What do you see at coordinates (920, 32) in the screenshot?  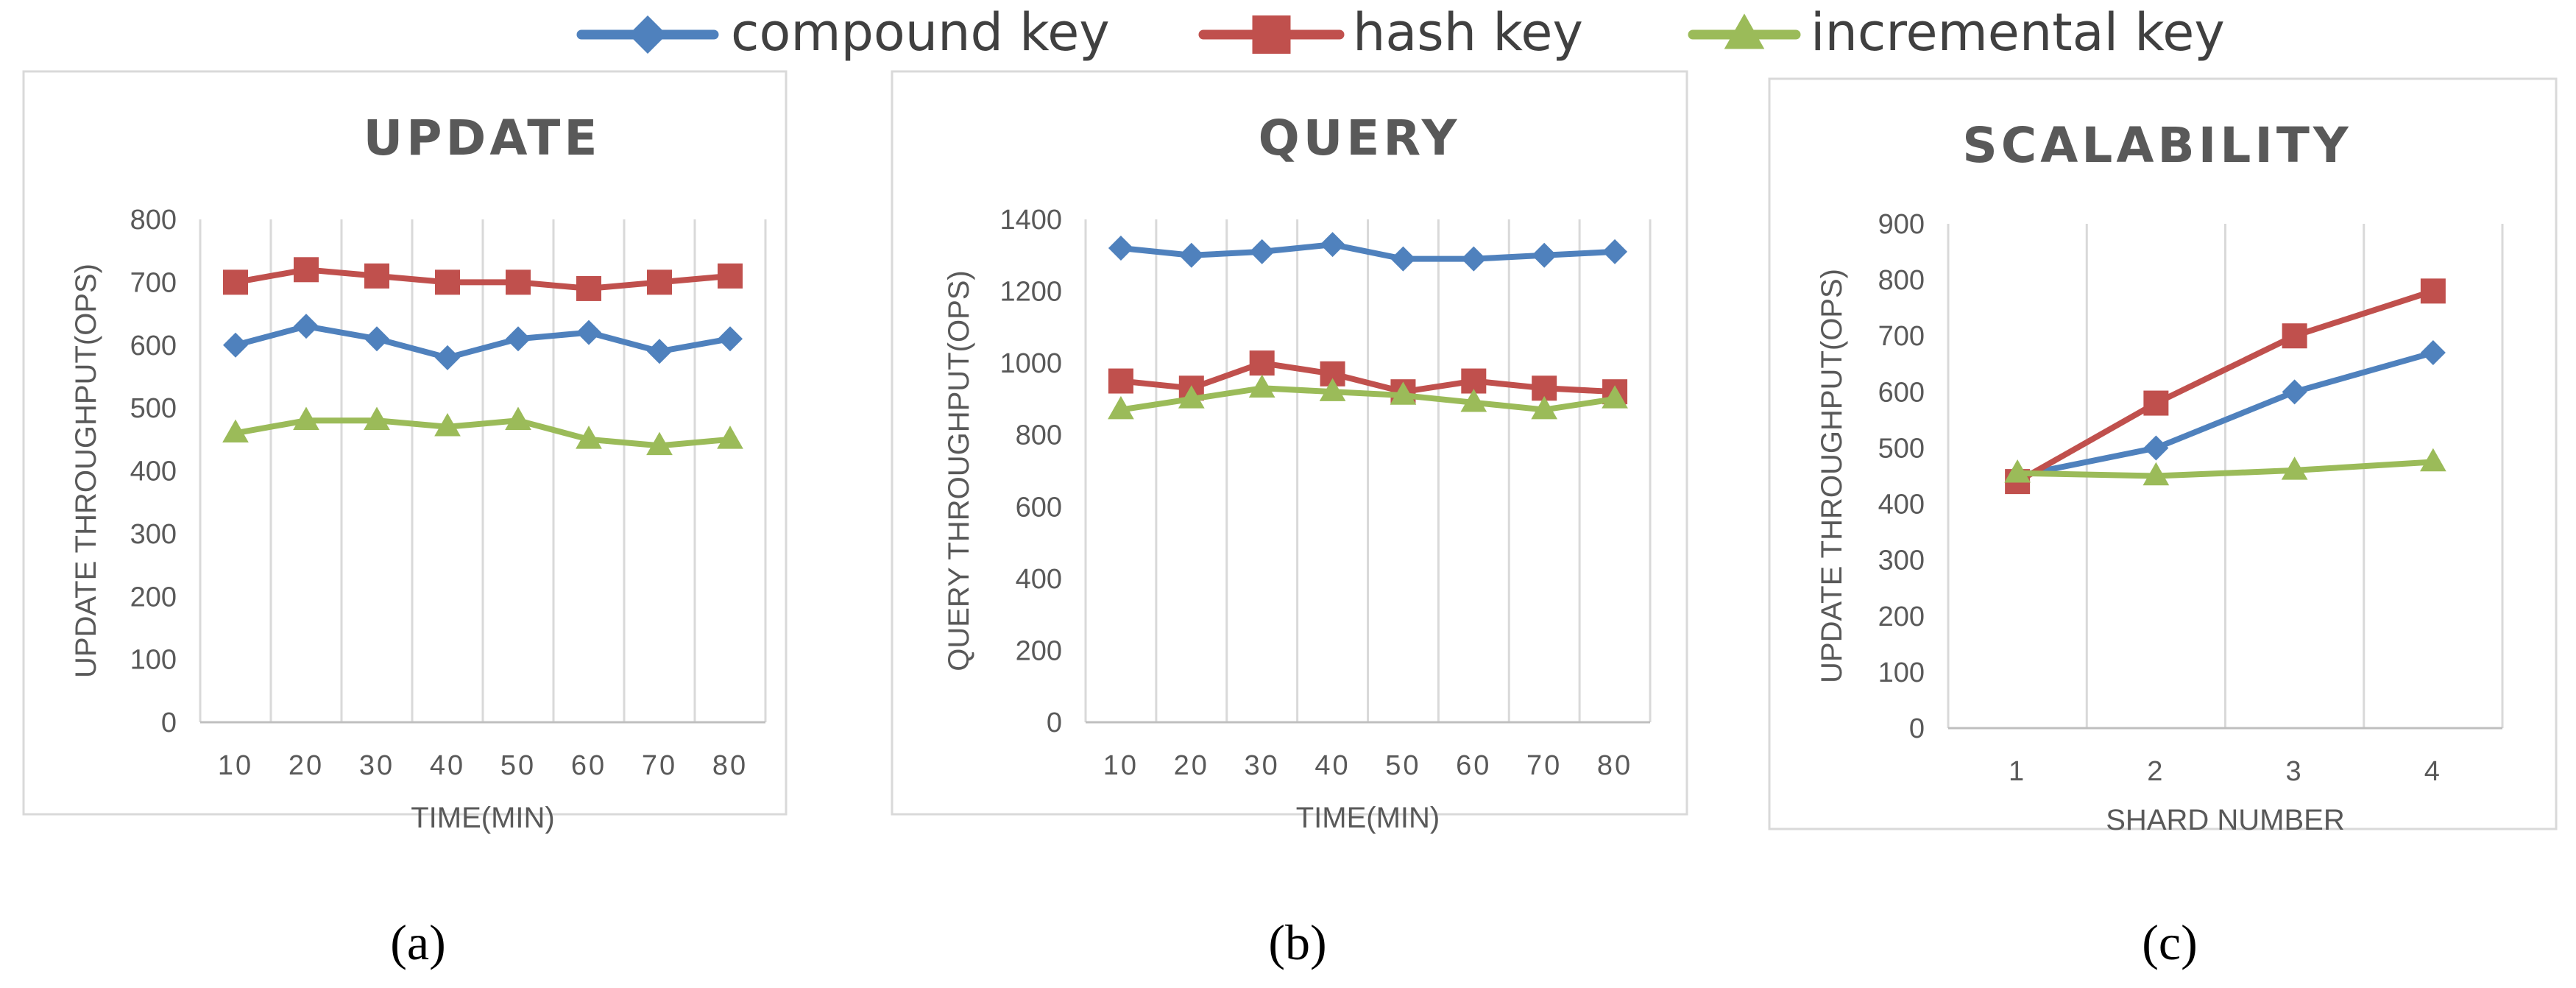 I see `legend-label: compound key` at bounding box center [920, 32].